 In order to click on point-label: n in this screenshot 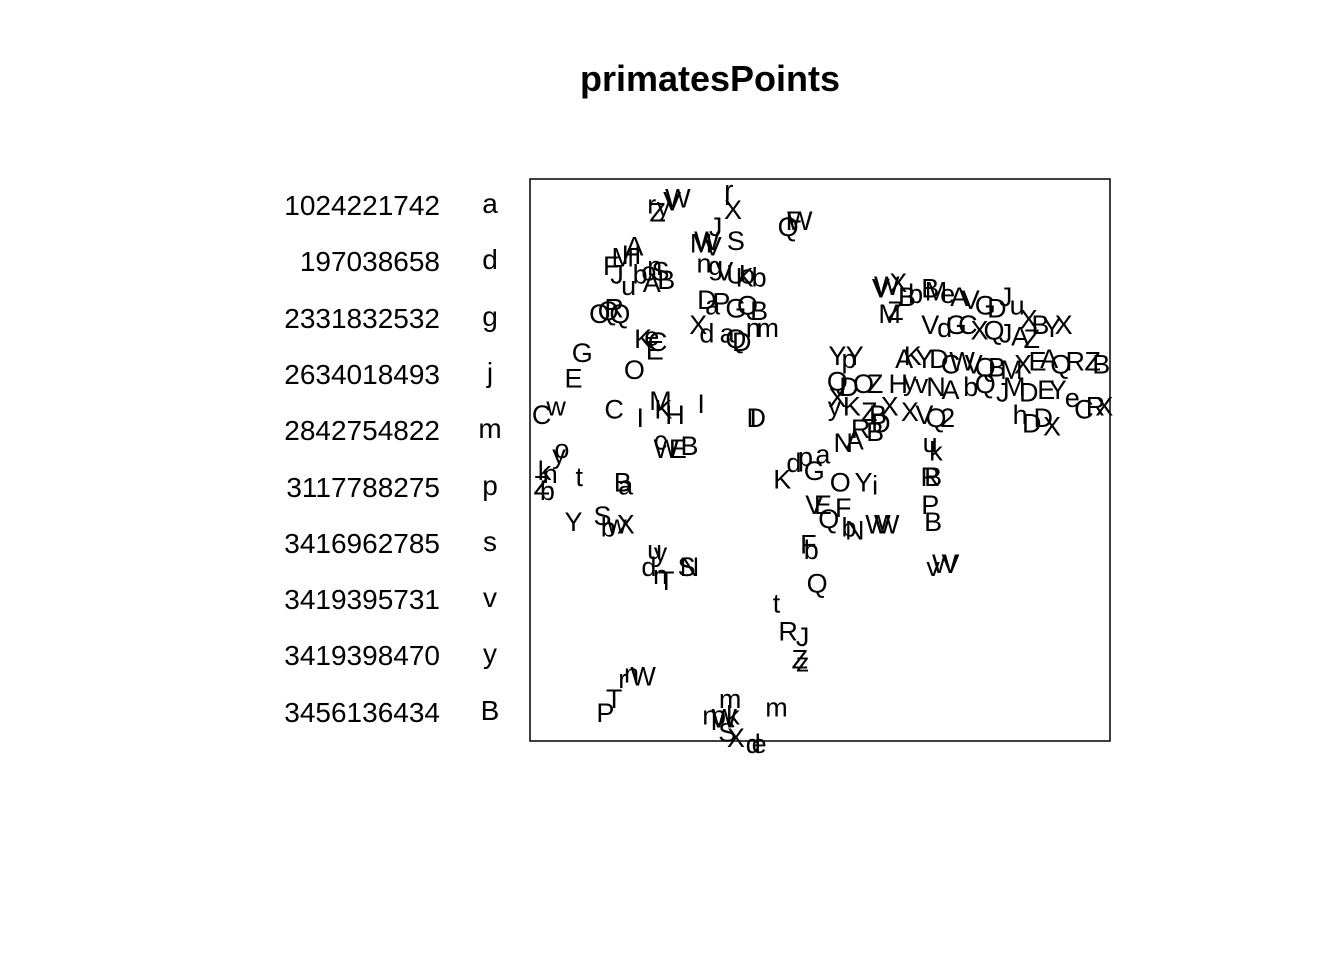, I will do `click(703, 263)`.